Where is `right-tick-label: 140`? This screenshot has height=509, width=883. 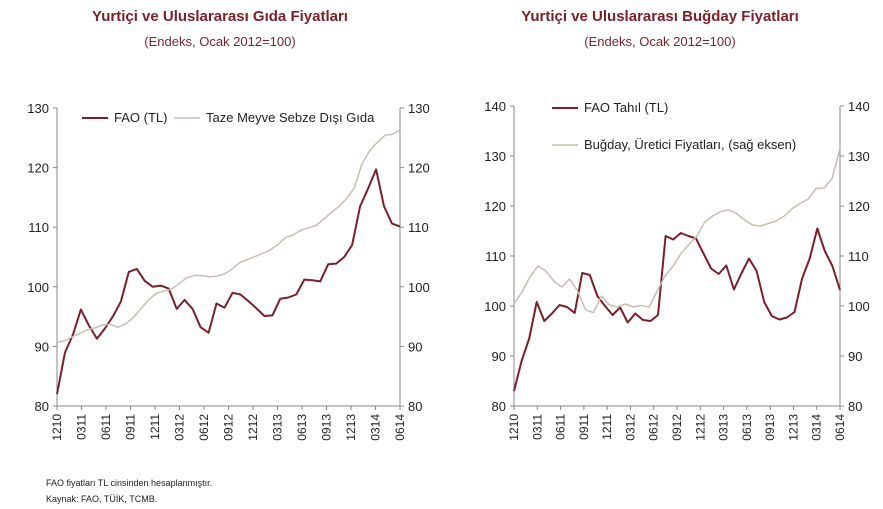 right-tick-label: 140 is located at coordinates (859, 106).